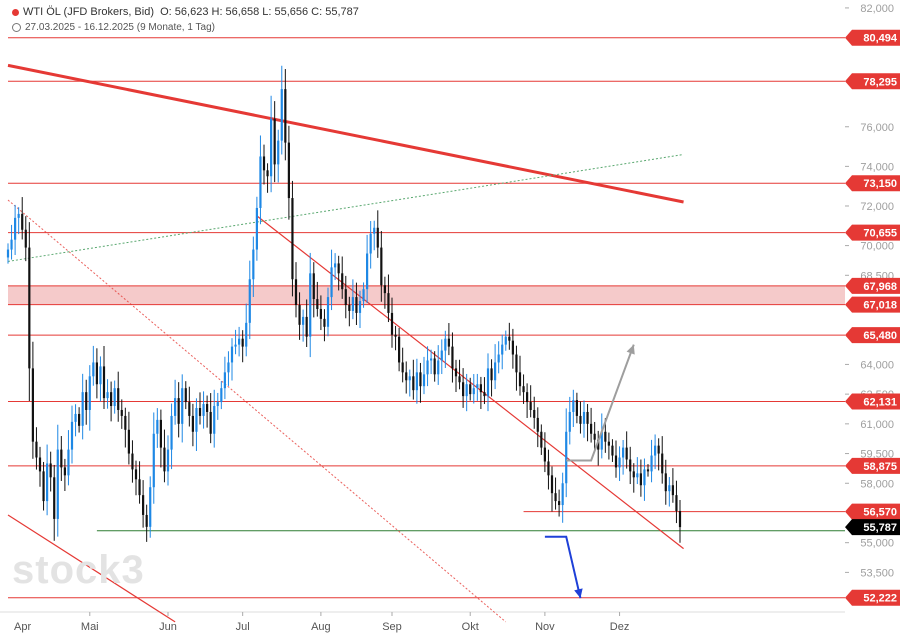 This screenshot has width=900, height=637. Describe the element at coordinates (880, 184) in the screenshot. I see `price-badge-label: 73,150` at that location.